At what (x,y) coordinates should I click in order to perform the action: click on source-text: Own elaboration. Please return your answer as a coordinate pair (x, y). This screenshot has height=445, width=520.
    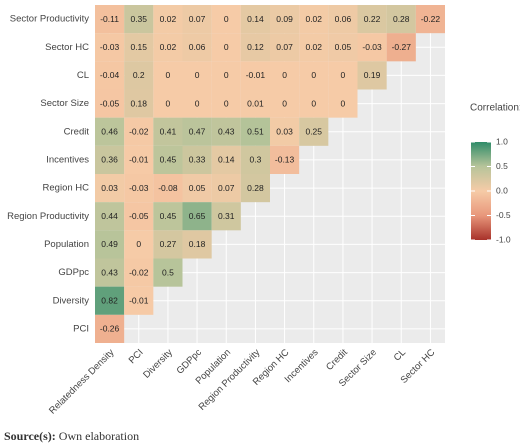
    Looking at the image, I should click on (99, 436).